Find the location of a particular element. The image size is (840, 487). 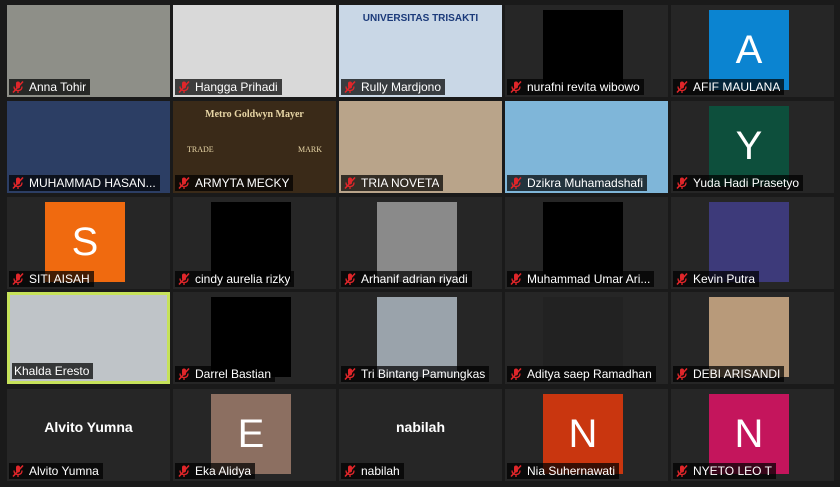

participant-name-label: Dzikra Muhamadshafi is located at coordinates (577, 183).